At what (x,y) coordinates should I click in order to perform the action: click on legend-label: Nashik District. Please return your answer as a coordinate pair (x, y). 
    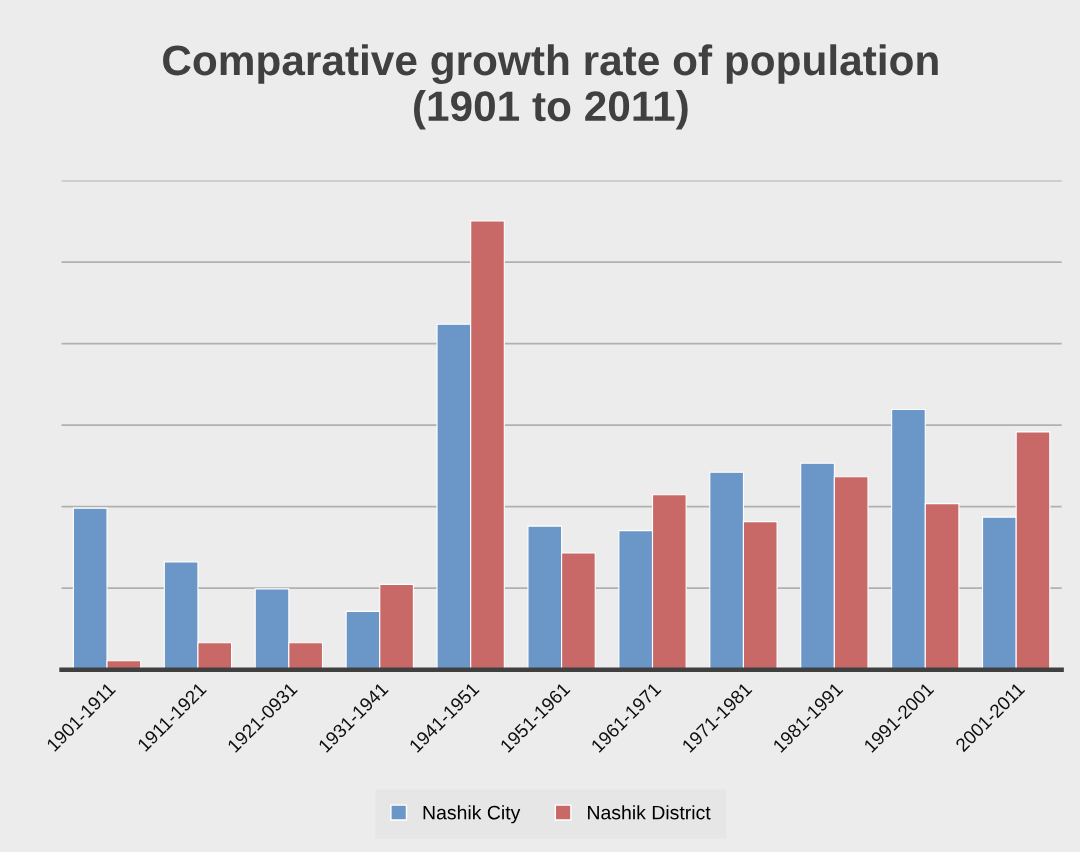
    Looking at the image, I should click on (649, 812).